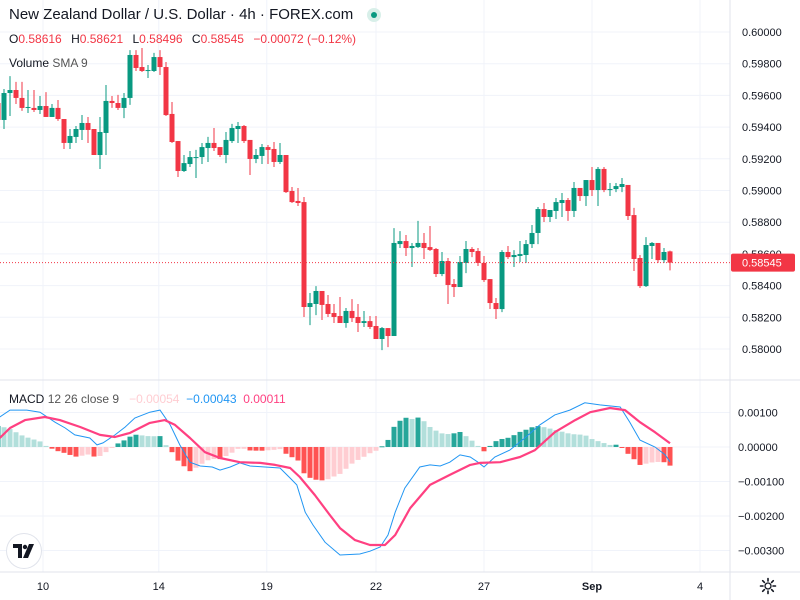  Describe the element at coordinates (762, 192) in the screenshot. I see `price-tick-label: 0.59000` at that location.